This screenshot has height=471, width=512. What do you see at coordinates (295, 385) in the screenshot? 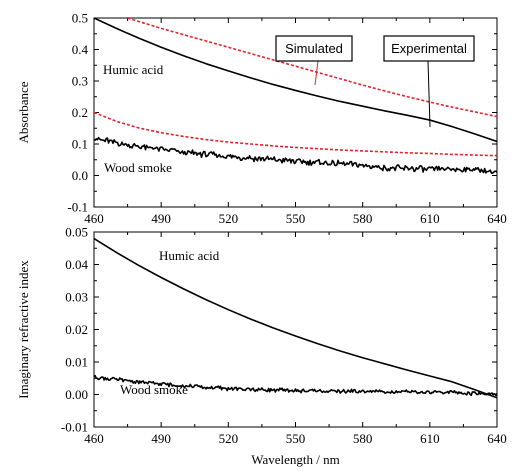
I see `wood-smoke-line-line` at bounding box center [295, 385].